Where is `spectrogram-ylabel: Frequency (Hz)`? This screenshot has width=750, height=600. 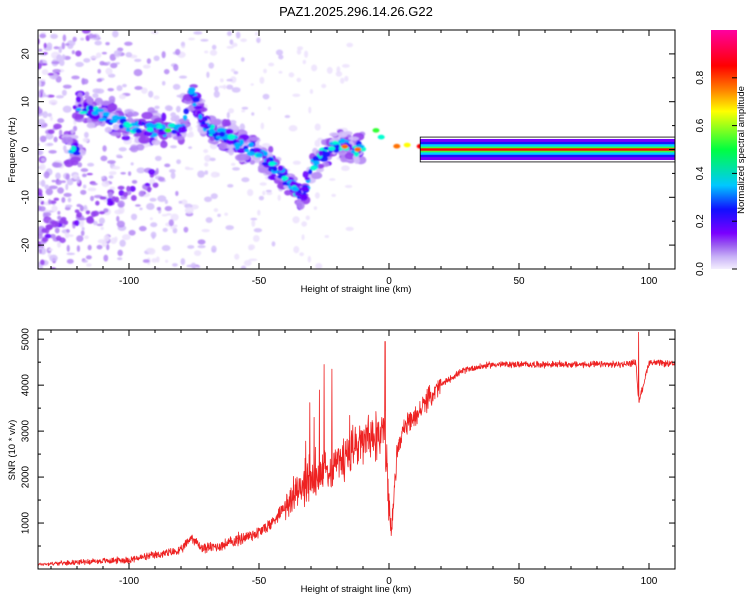
spectrogram-ylabel: Frequency (Hz) is located at coordinates (12, 149).